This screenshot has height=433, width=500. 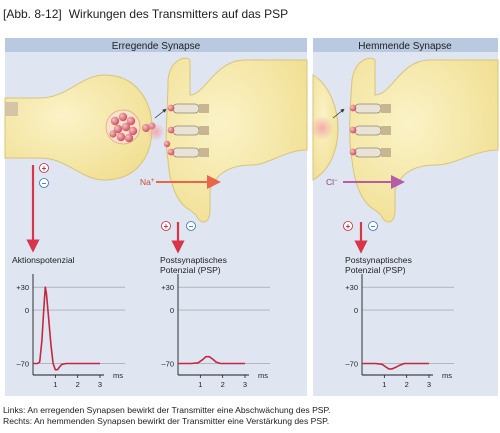 I want to click on left-panel-title: Erregende Synapse, so click(x=156, y=46).